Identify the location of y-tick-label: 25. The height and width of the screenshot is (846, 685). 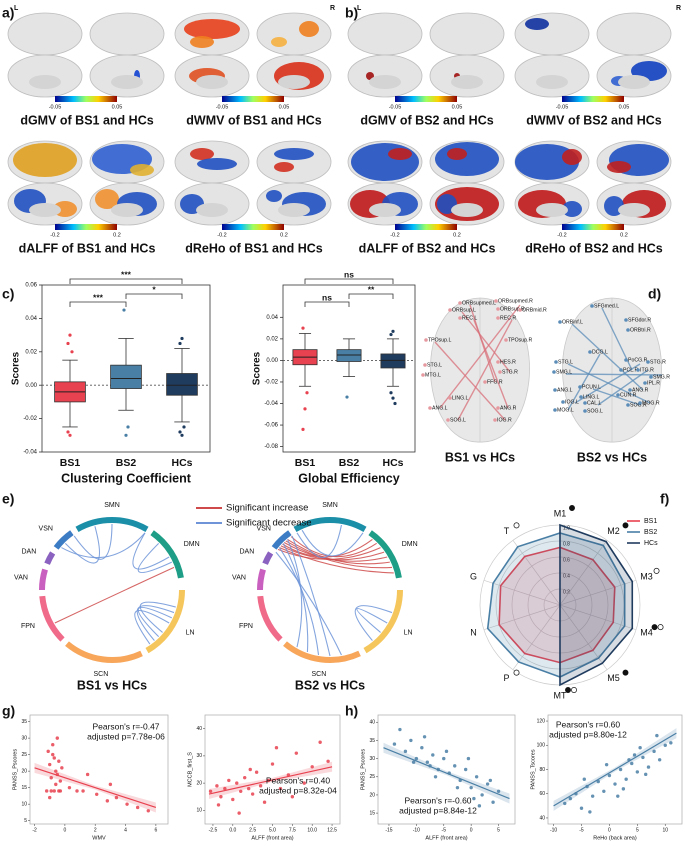
(372, 777).